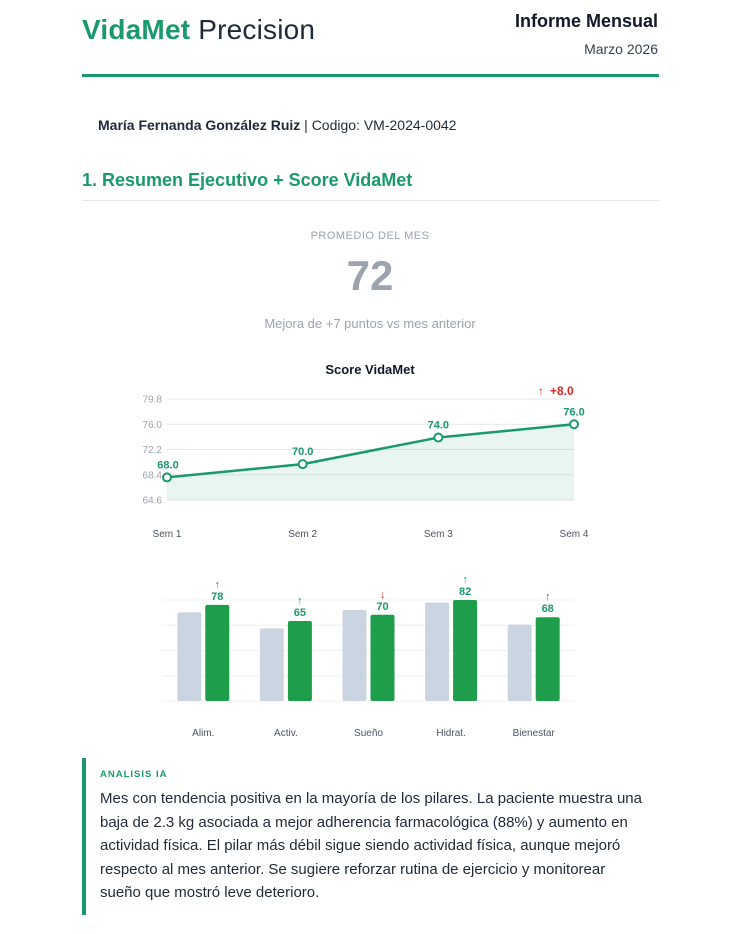 This screenshot has height=934, width=750. I want to click on bar-data-label: 78, so click(217, 597).